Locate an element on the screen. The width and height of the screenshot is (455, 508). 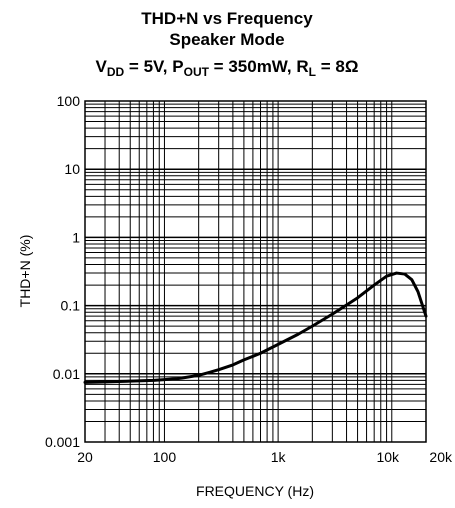
pout-symbol: P is located at coordinates (177, 66).